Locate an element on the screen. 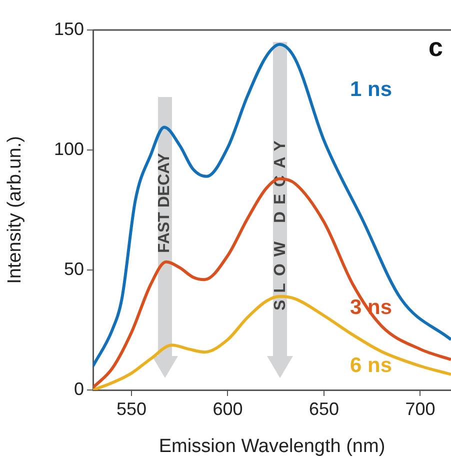  y-tick-label: 100 is located at coordinates (69, 148).